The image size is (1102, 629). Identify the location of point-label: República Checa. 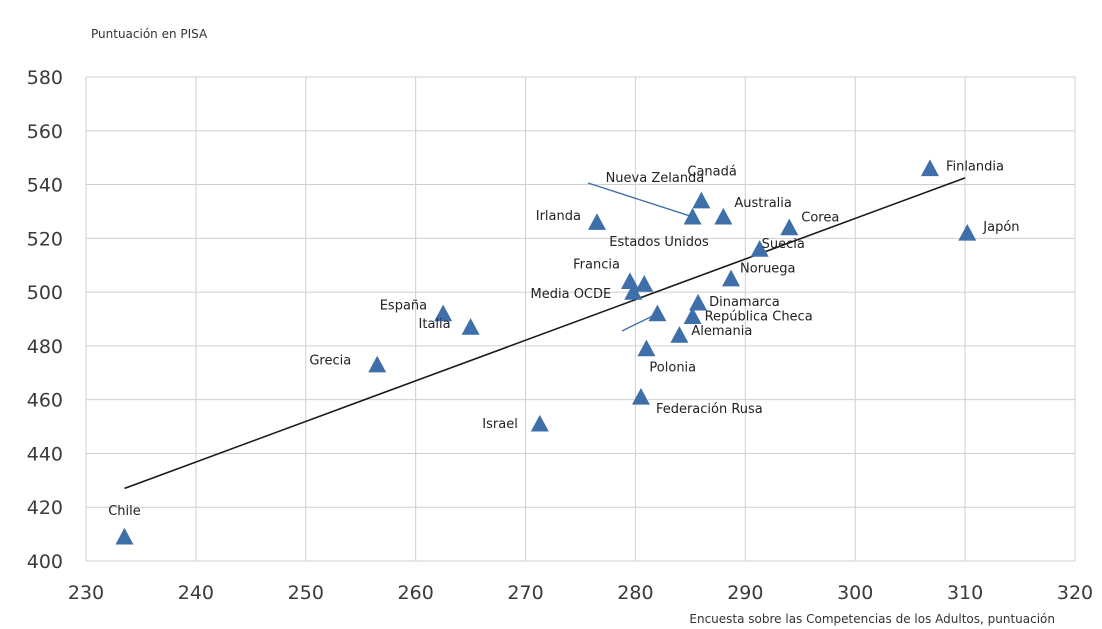
(759, 316).